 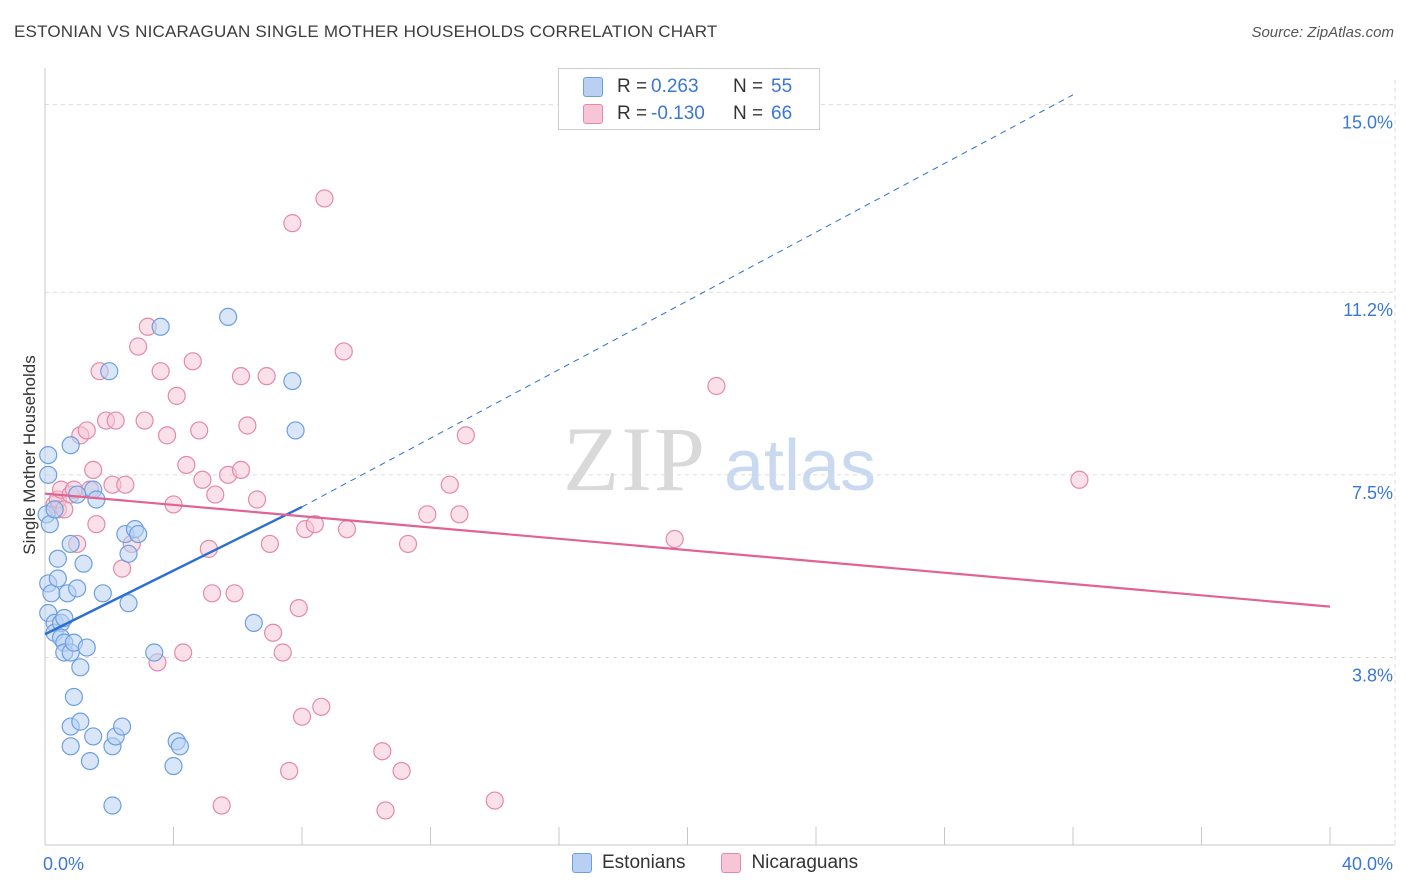 I want to click on n-label: N =, so click(x=748, y=113).